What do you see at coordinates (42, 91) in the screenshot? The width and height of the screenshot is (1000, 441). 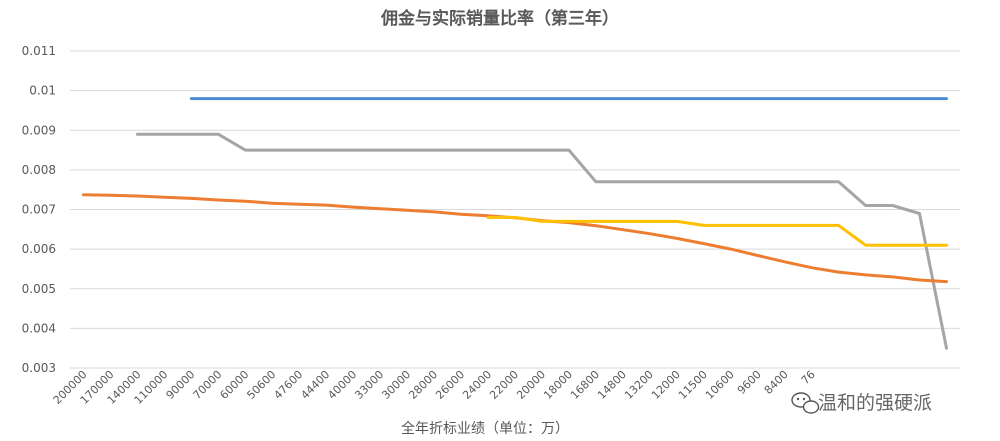 I see `y-tick-label: 0.01` at bounding box center [42, 91].